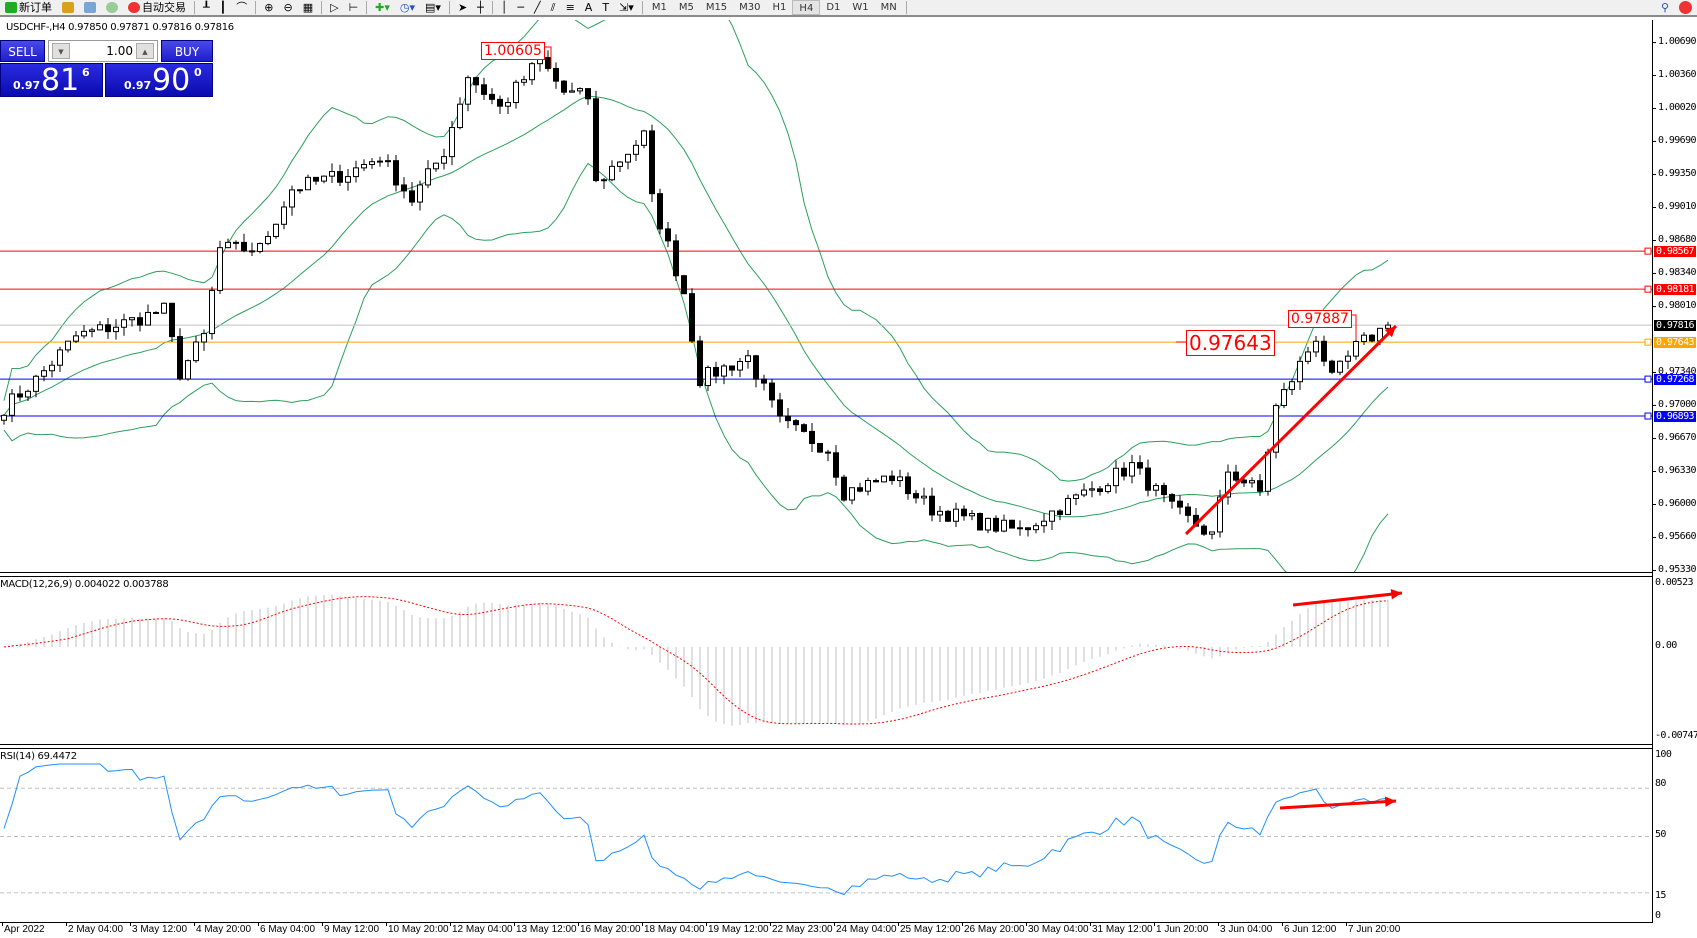 This screenshot has height=938, width=1697. What do you see at coordinates (696, 829) in the screenshot?
I see `rsi-line` at bounding box center [696, 829].